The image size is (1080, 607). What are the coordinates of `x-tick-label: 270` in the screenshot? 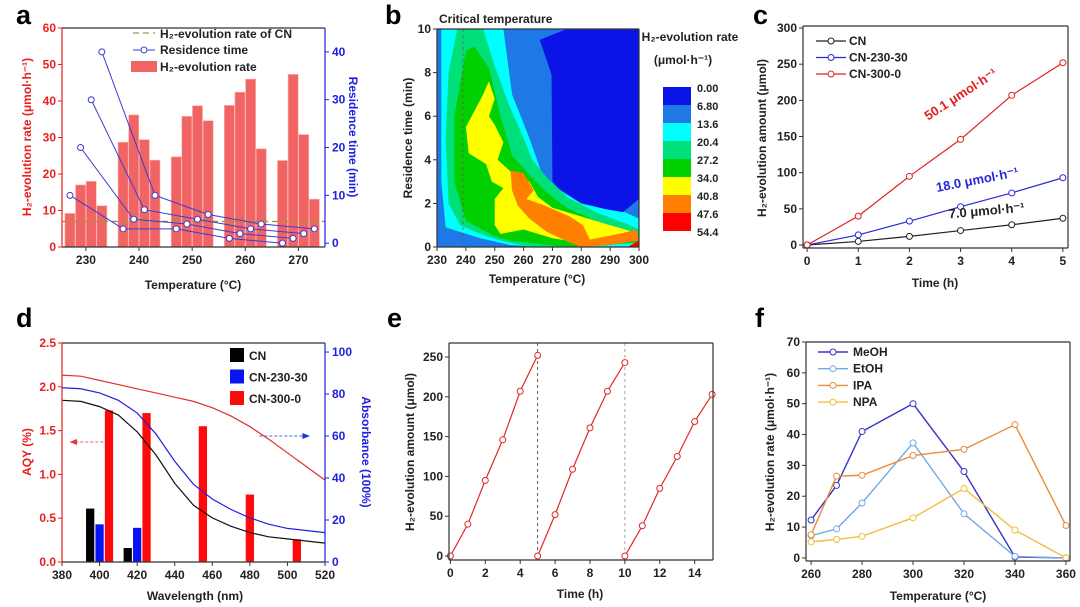 It's located at (298, 260).